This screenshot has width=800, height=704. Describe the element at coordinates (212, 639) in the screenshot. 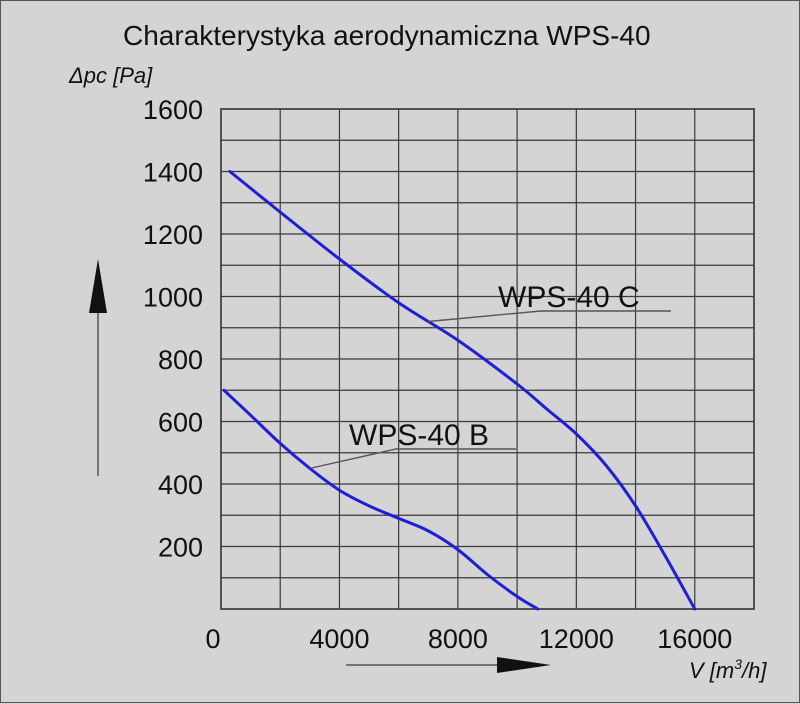

I see `x-tick-label: 0` at that location.